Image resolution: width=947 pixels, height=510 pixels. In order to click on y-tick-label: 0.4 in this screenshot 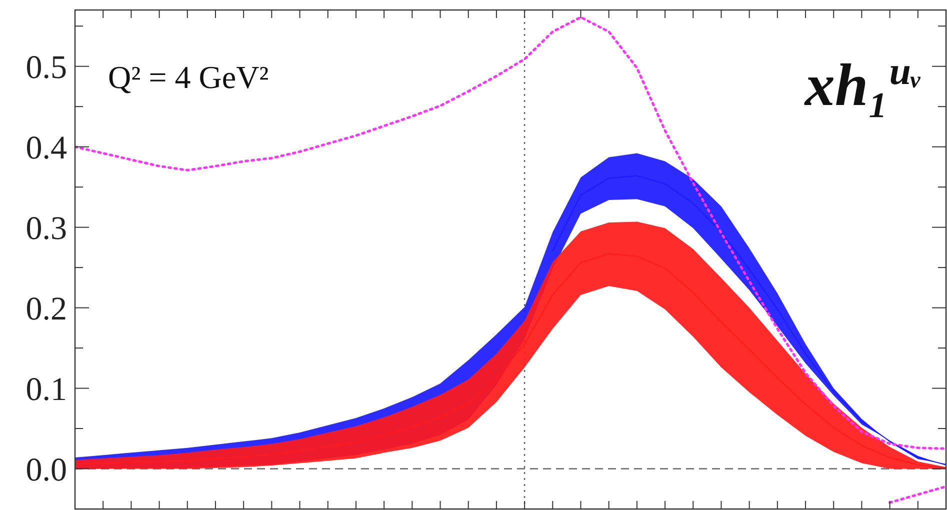, I will do `click(46, 148)`.